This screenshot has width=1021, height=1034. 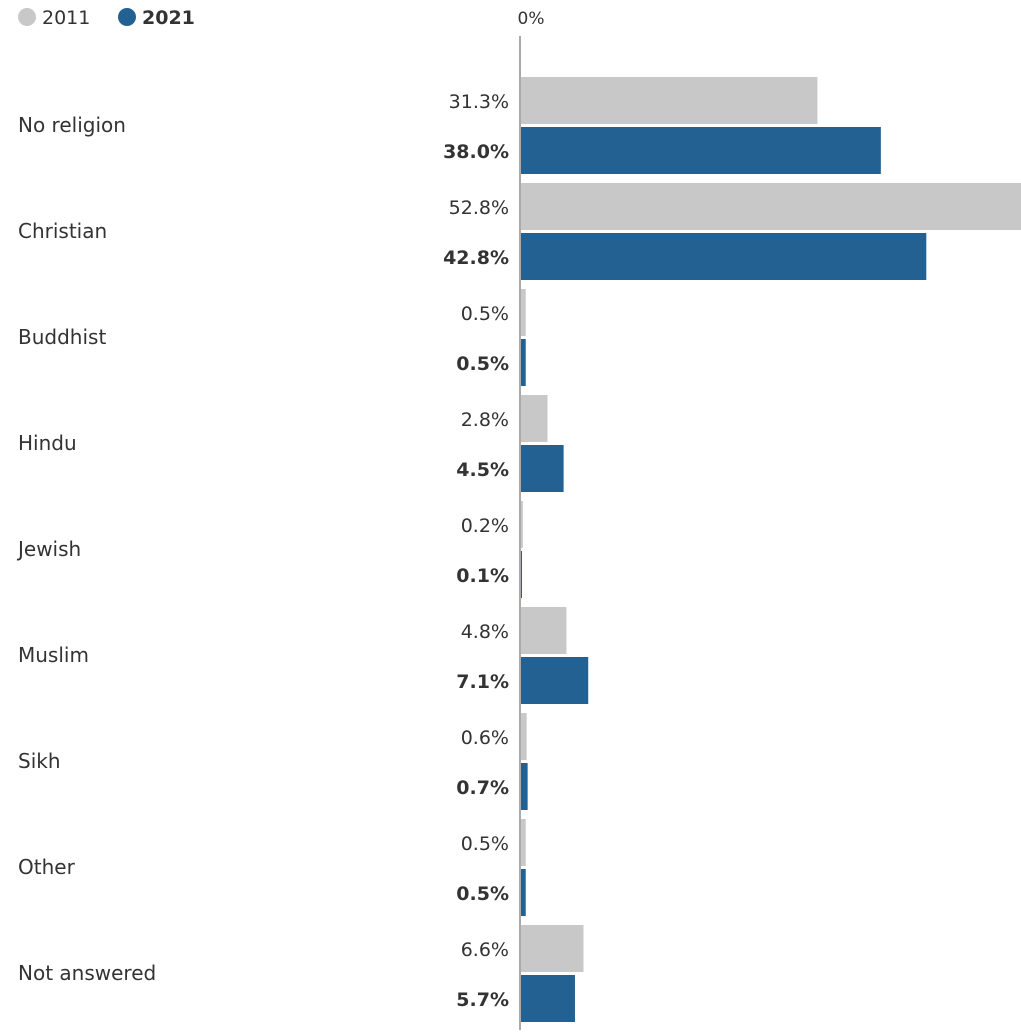 I want to click on category-label-not-answered: Not answered, so click(x=87, y=973).